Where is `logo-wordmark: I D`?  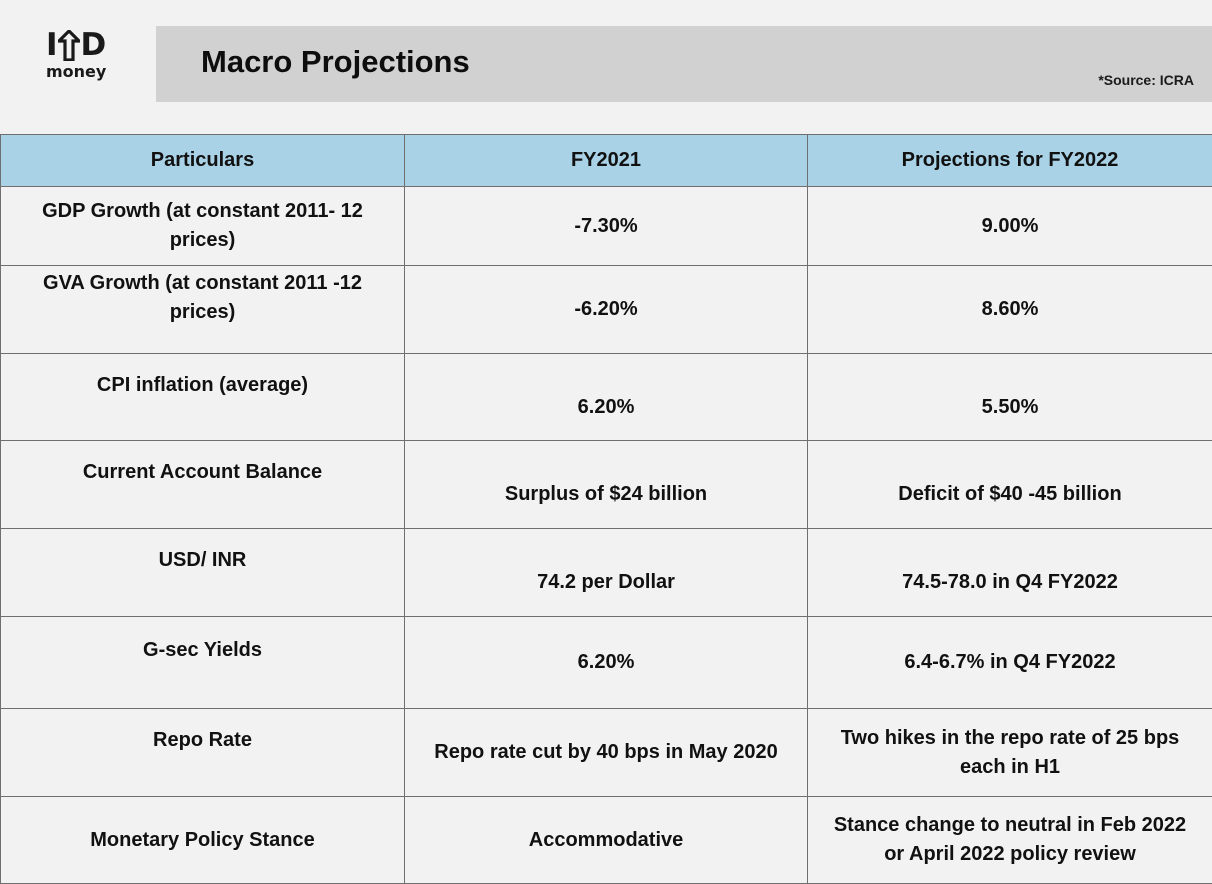 logo-wordmark: I D is located at coordinates (81, 45).